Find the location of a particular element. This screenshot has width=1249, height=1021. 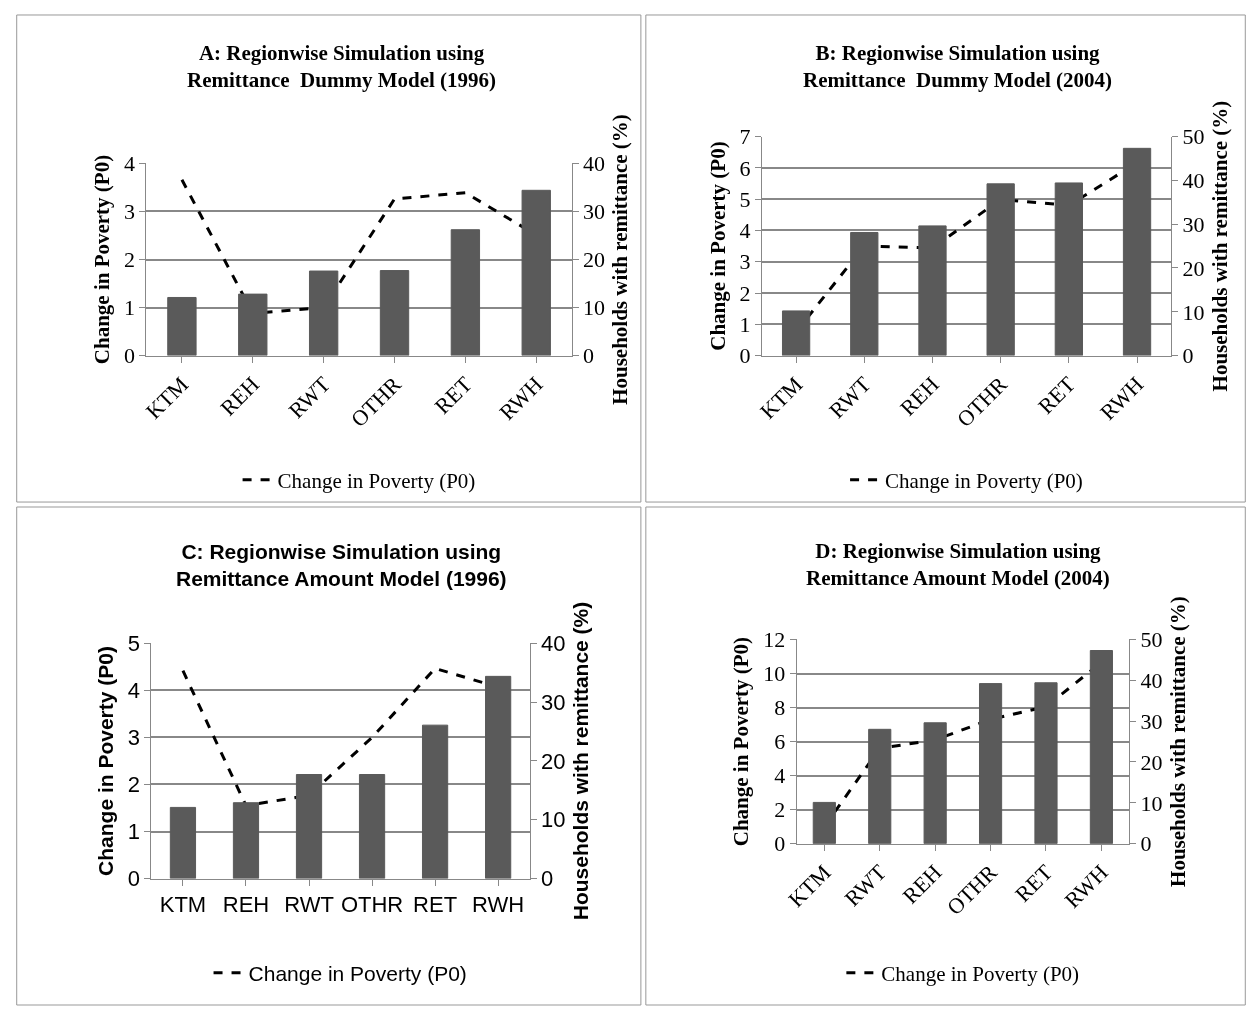

x-tick-label: RWT is located at coordinates (309, 904).